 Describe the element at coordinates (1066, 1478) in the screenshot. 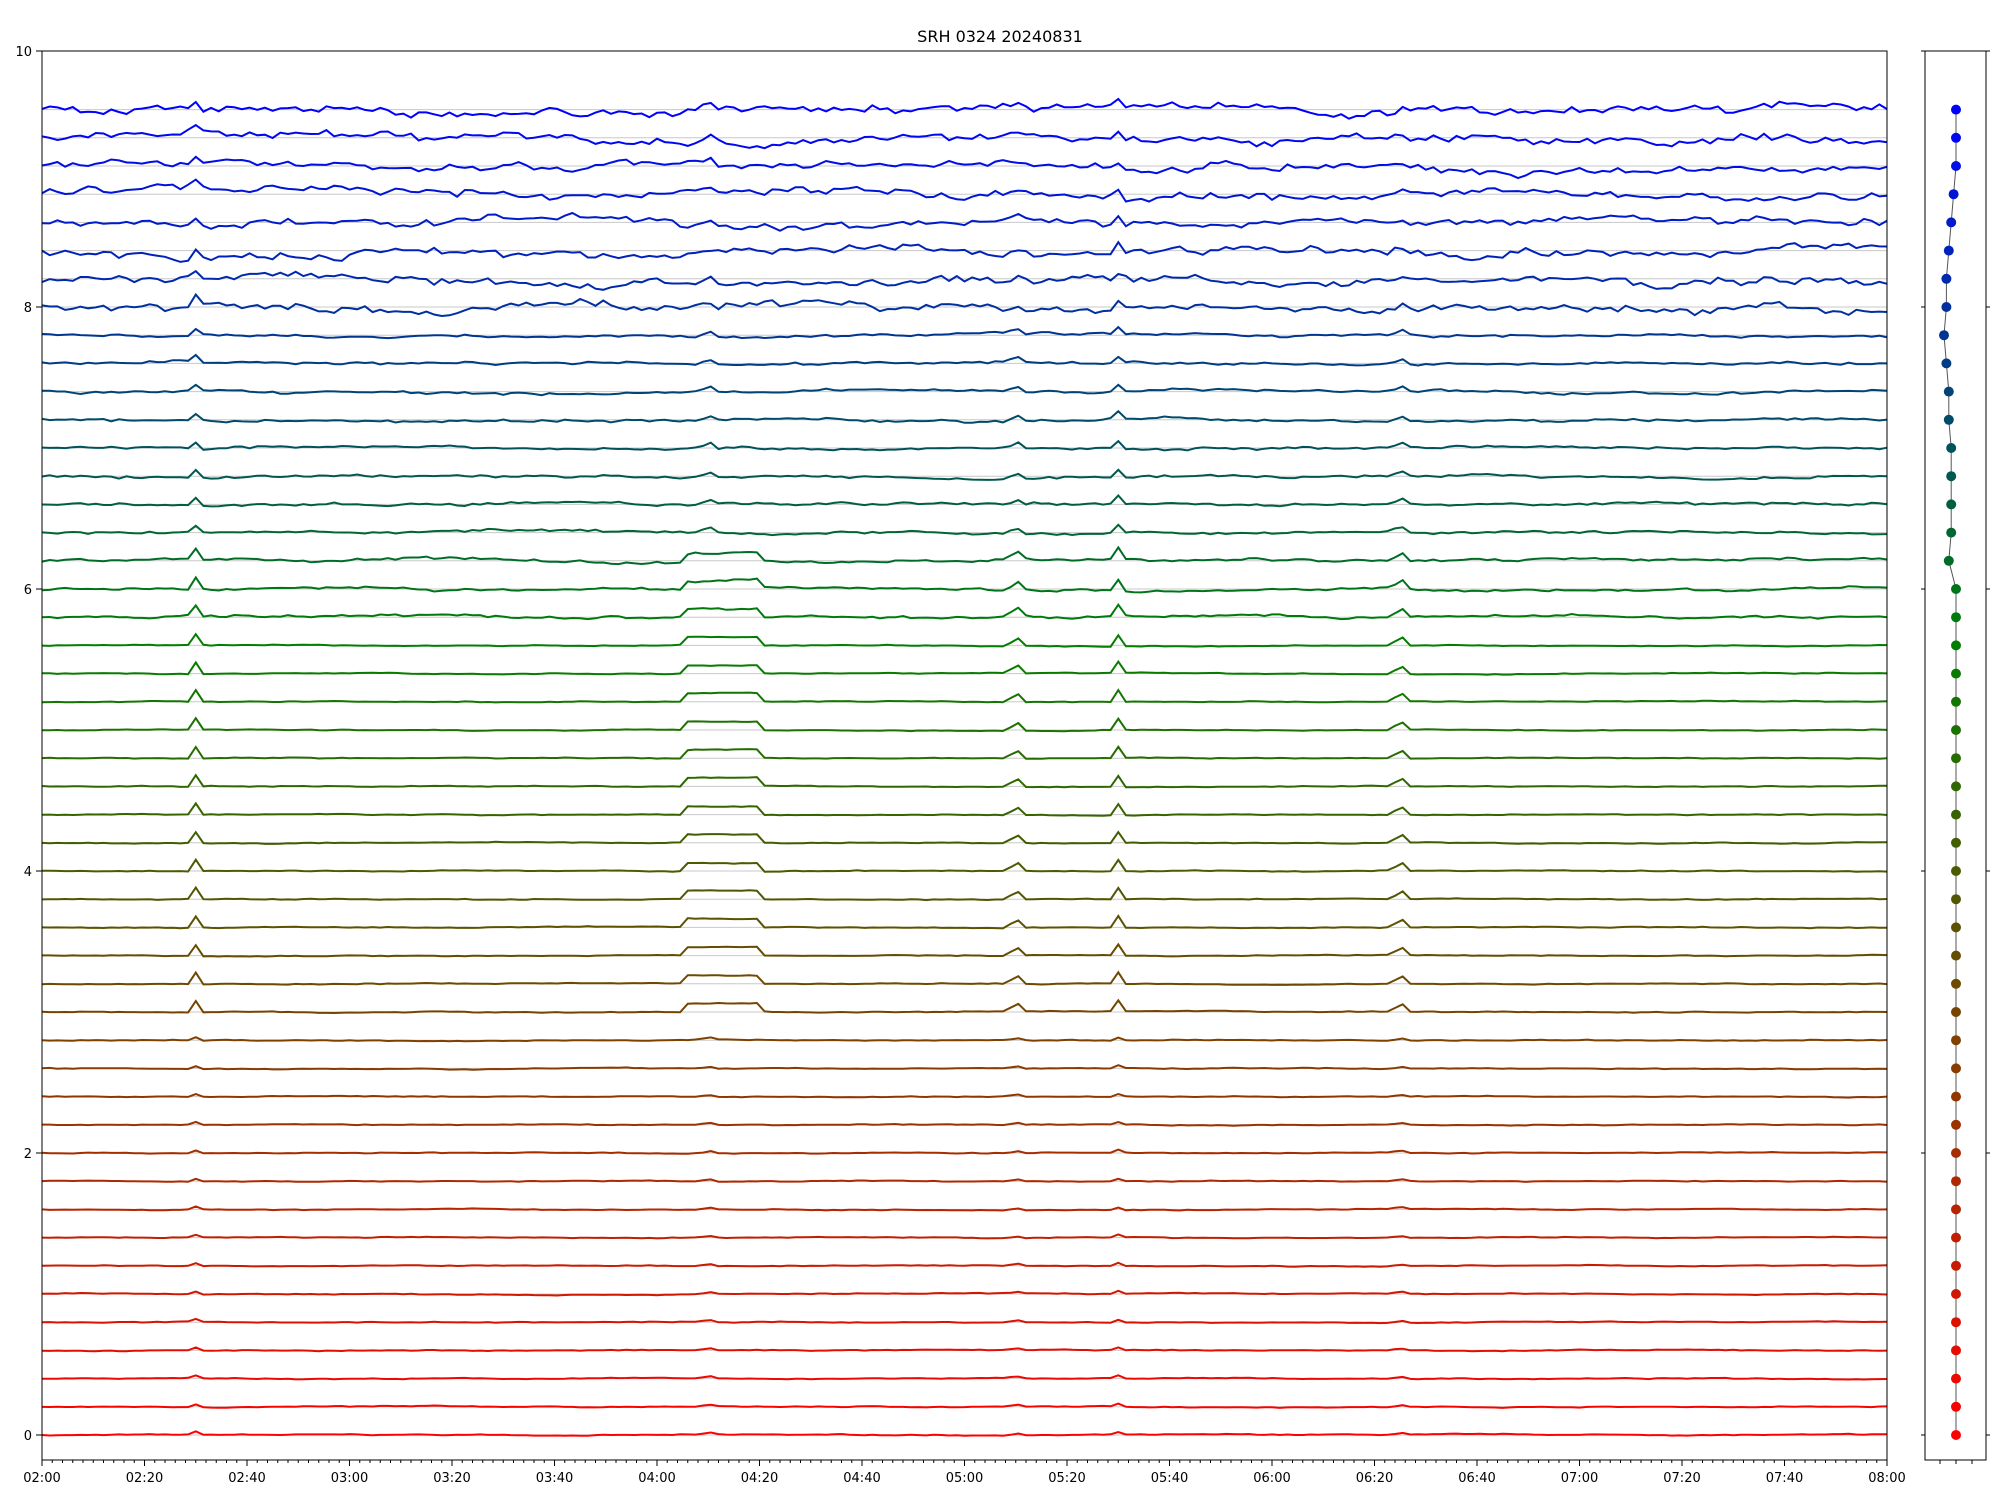

I see `x-tick-label: 05:20` at that location.